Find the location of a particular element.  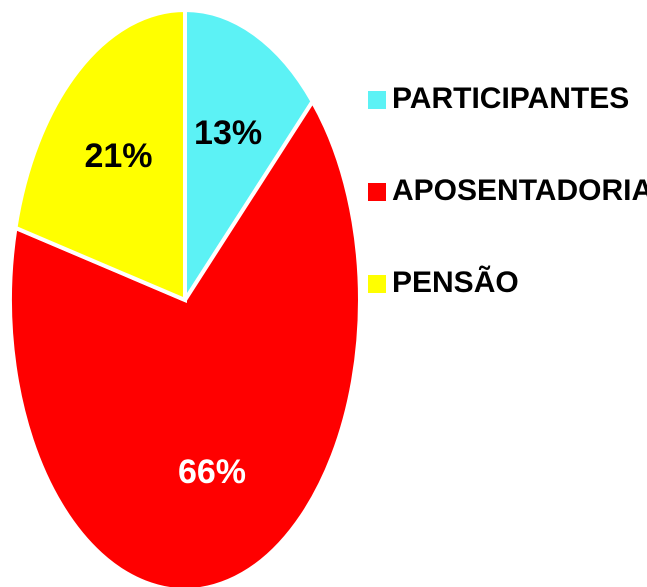

data-label: 21% is located at coordinates (118, 156).